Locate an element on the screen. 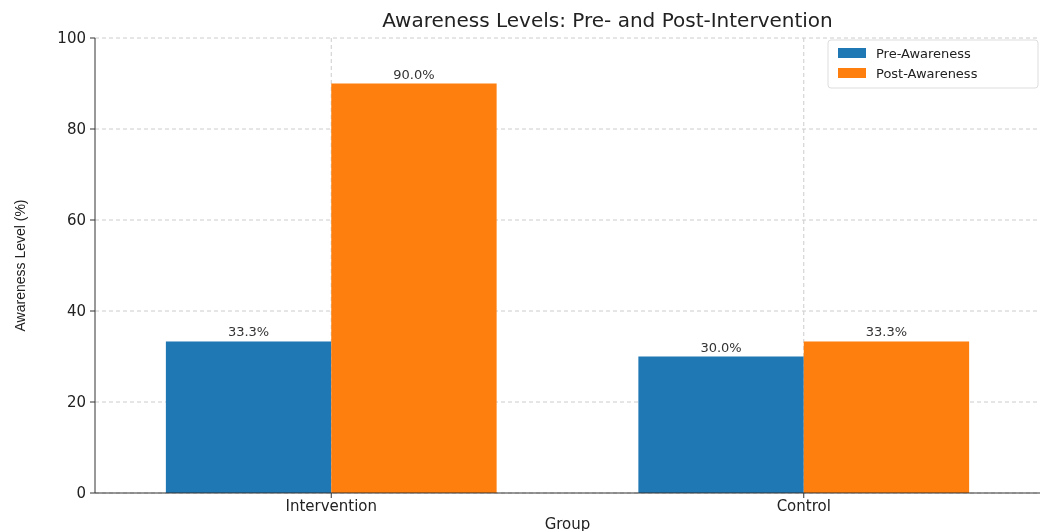 This screenshot has width=1047, height=531. chart-title: Awareness Levels: Pre- and Post-Intervention is located at coordinates (607, 20).